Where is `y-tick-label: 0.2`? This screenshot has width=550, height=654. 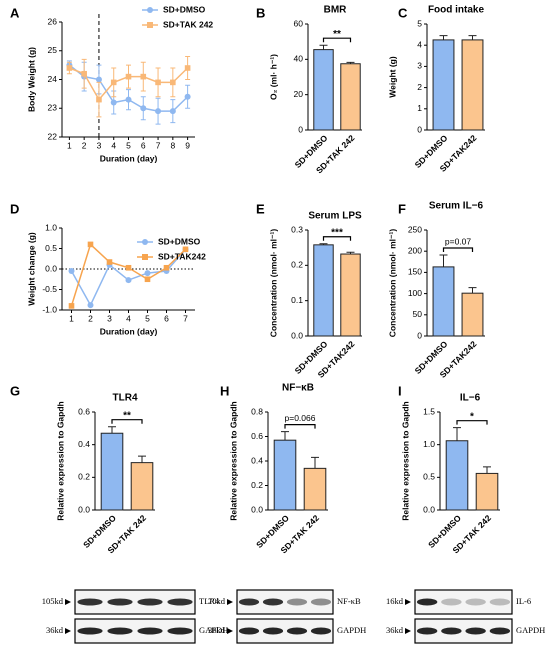 y-tick-label: 0.2 is located at coordinates (257, 485).